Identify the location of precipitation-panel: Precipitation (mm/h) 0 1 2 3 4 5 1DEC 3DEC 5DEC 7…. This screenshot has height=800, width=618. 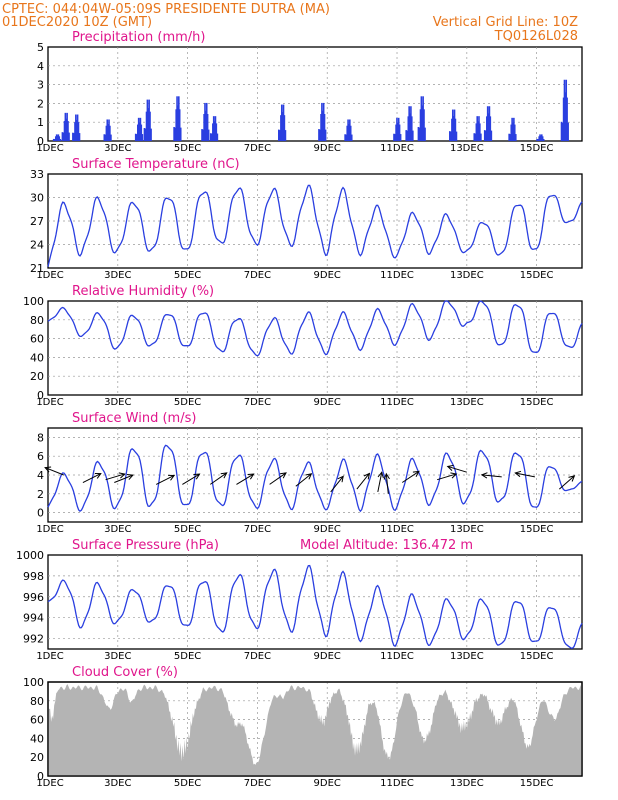
(309, 92).